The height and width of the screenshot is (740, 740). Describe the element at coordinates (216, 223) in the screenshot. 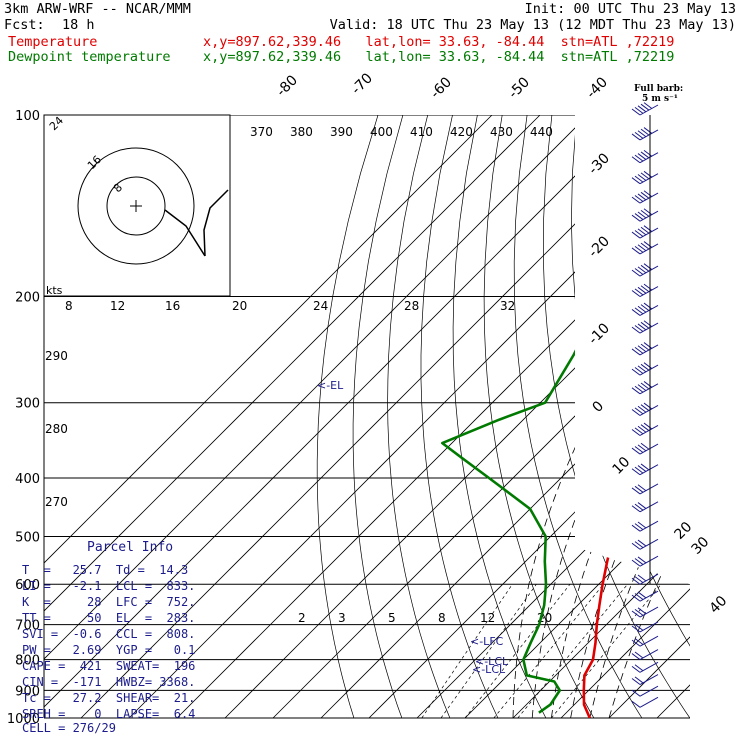

I see `hodograph-trace` at that location.